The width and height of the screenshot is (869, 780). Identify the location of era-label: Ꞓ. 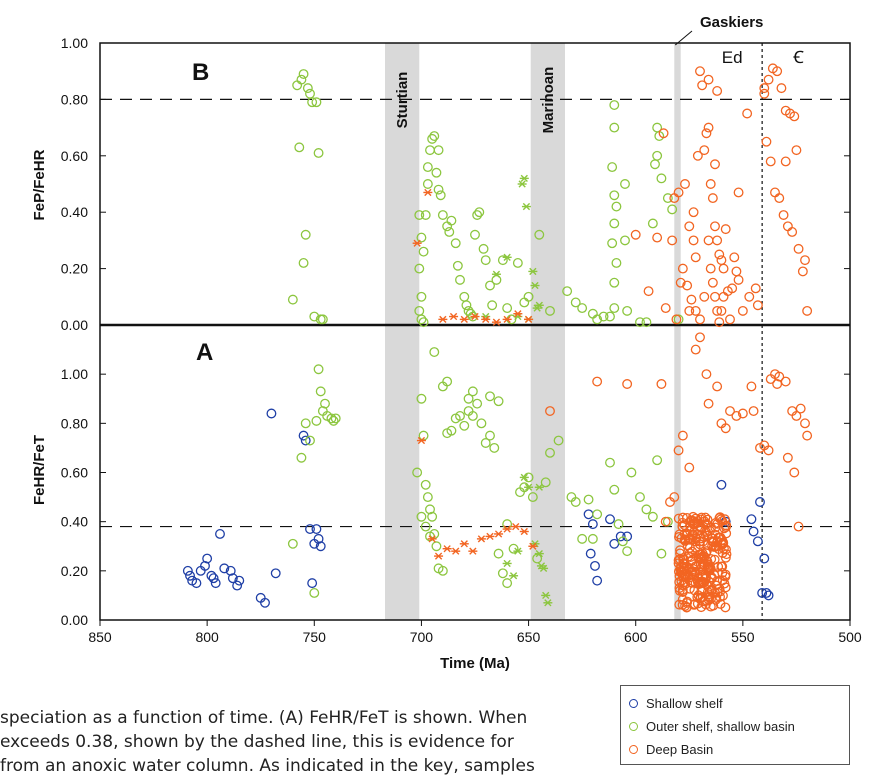
(798, 57).